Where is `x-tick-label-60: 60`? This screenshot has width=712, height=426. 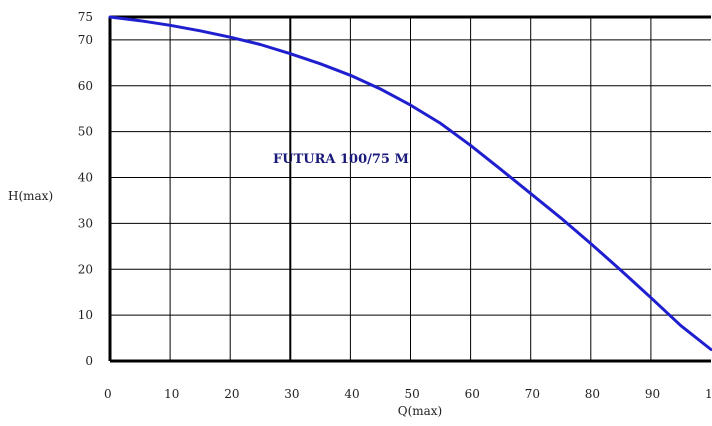
x-tick-label-60: 60 is located at coordinates (472, 394).